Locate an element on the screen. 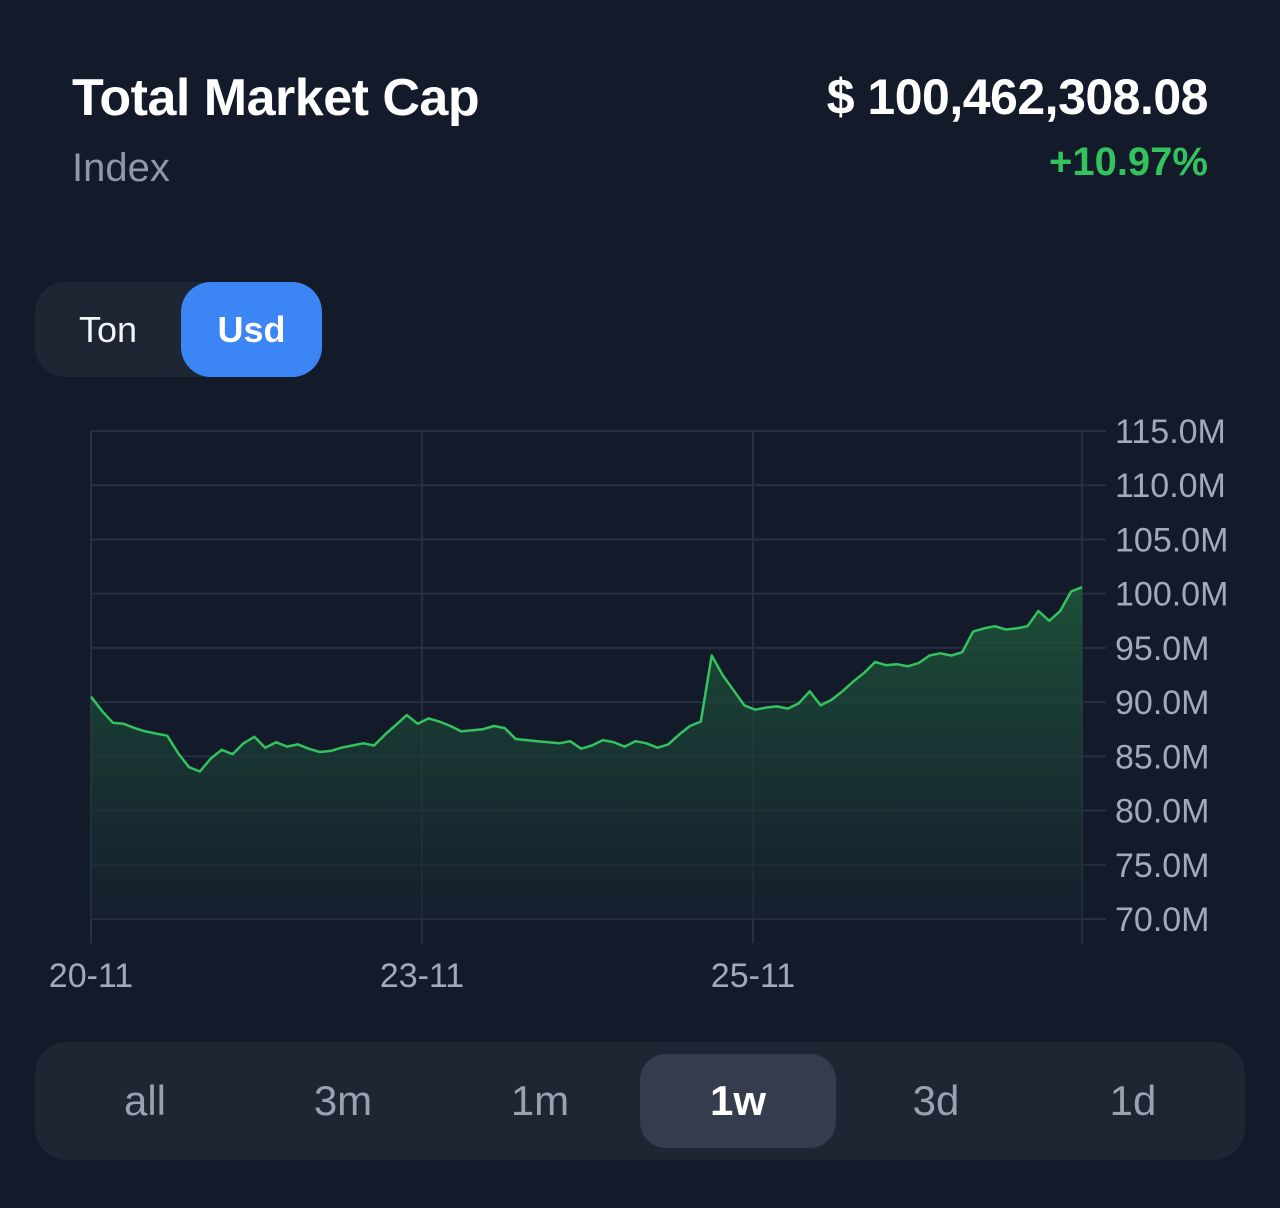 This screenshot has width=1280, height=1208. time-range-selector: all 3m 1m 1w 3d 1d is located at coordinates (640, 1101).